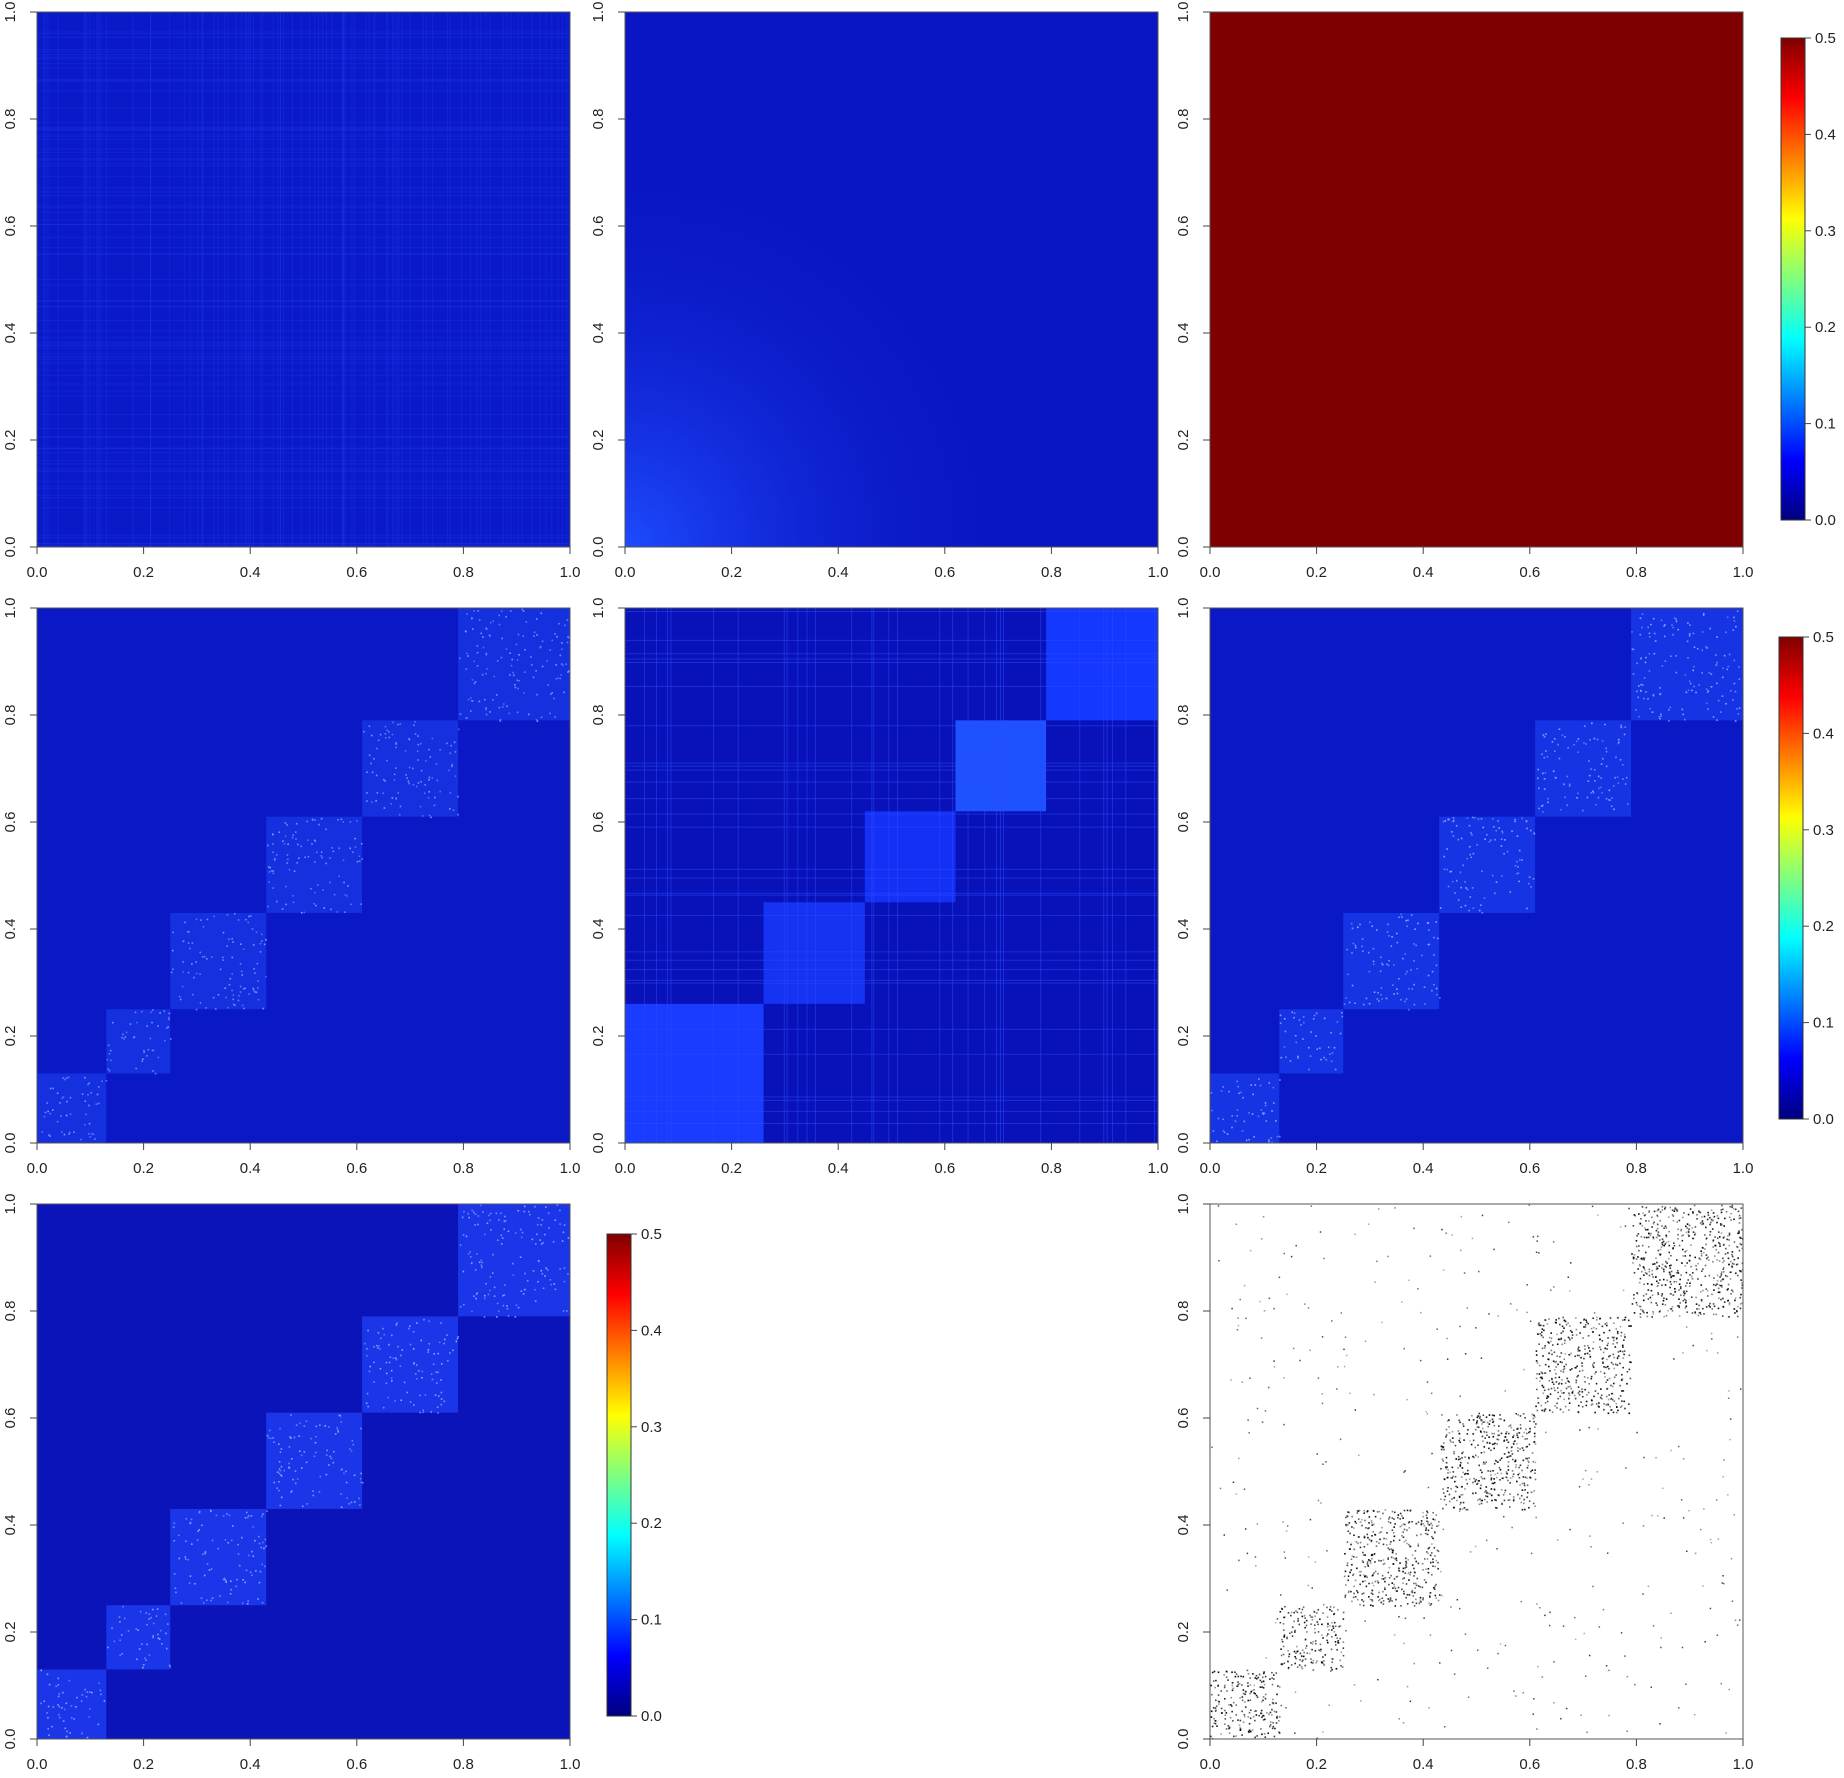  Describe the element at coordinates (598, 1036) in the screenshot. I see `y-tick-label: 0.2` at that location.